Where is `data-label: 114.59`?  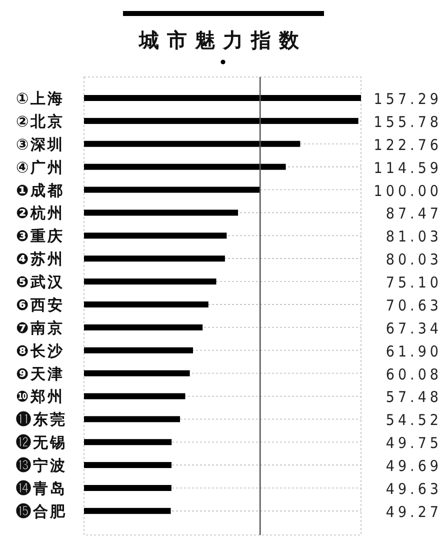
data-label: 114.59 is located at coordinates (408, 167).